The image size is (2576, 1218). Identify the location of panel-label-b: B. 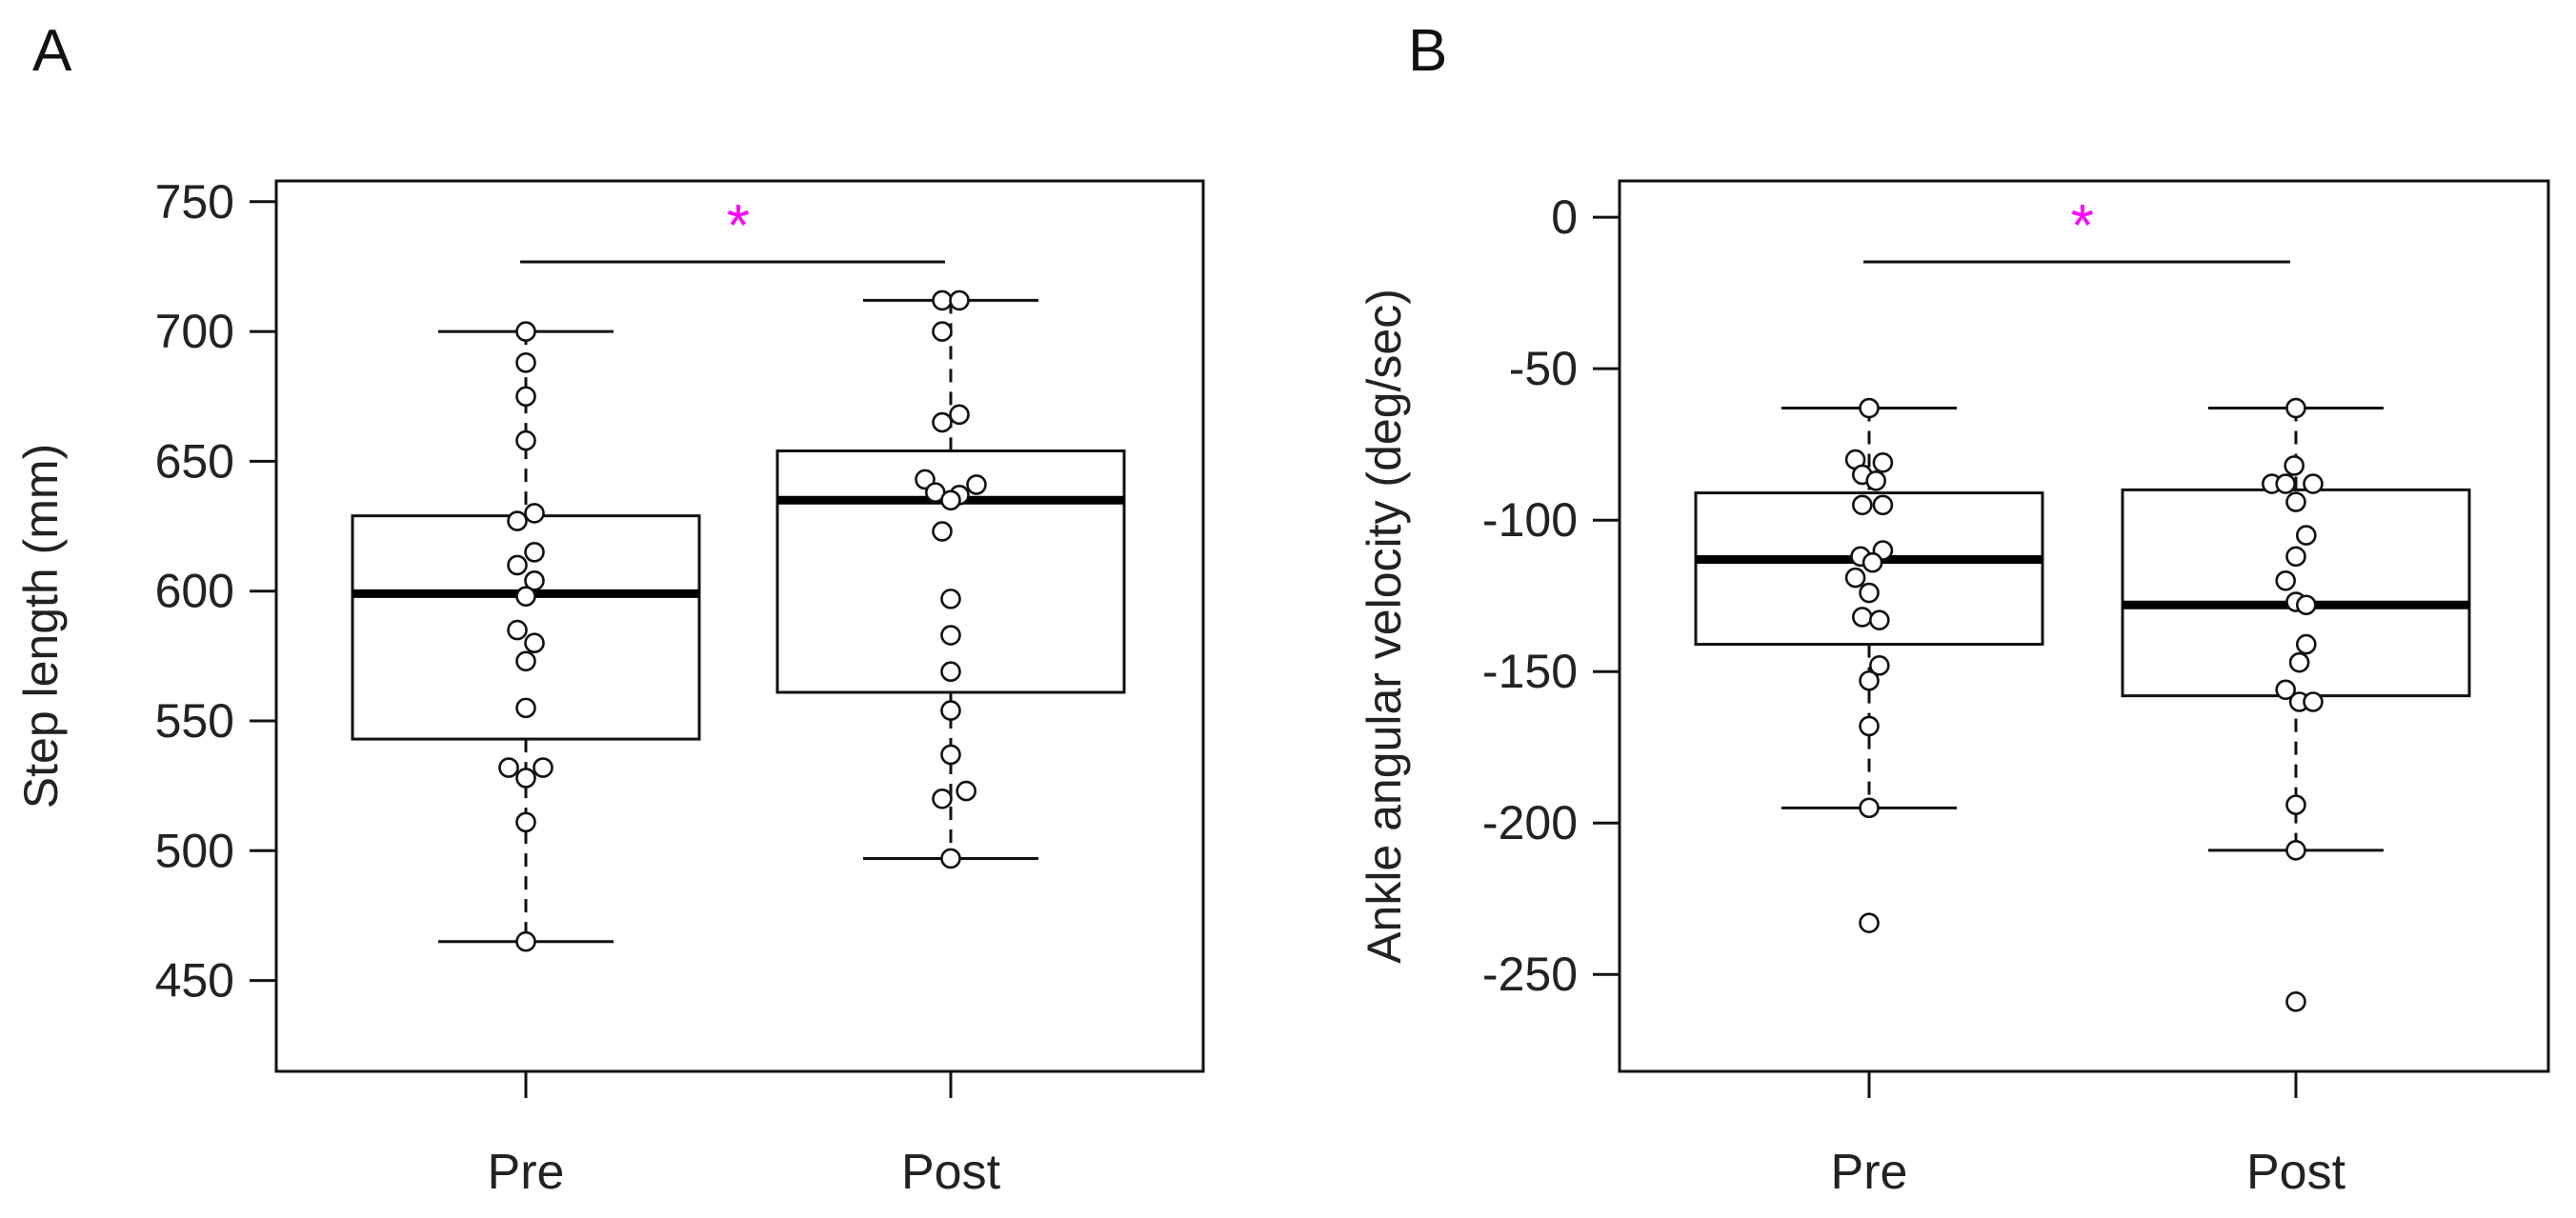
(1428, 51).